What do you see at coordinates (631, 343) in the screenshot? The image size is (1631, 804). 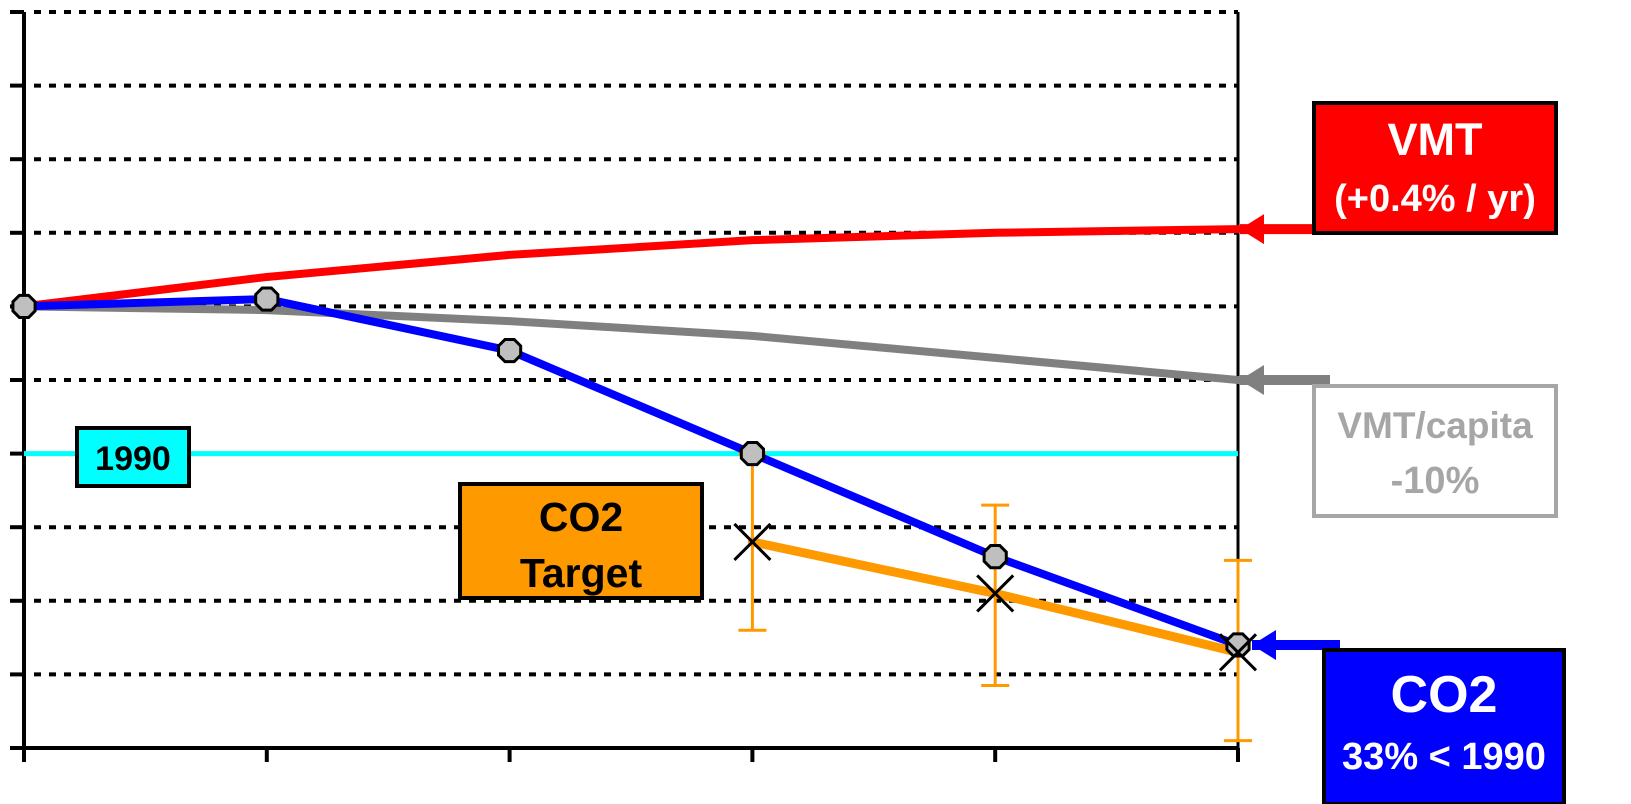 I see `series-vmt-capita-line` at bounding box center [631, 343].